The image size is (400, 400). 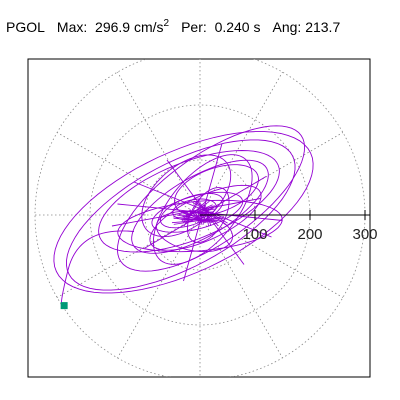 I want to click on end-marker, so click(x=64, y=306).